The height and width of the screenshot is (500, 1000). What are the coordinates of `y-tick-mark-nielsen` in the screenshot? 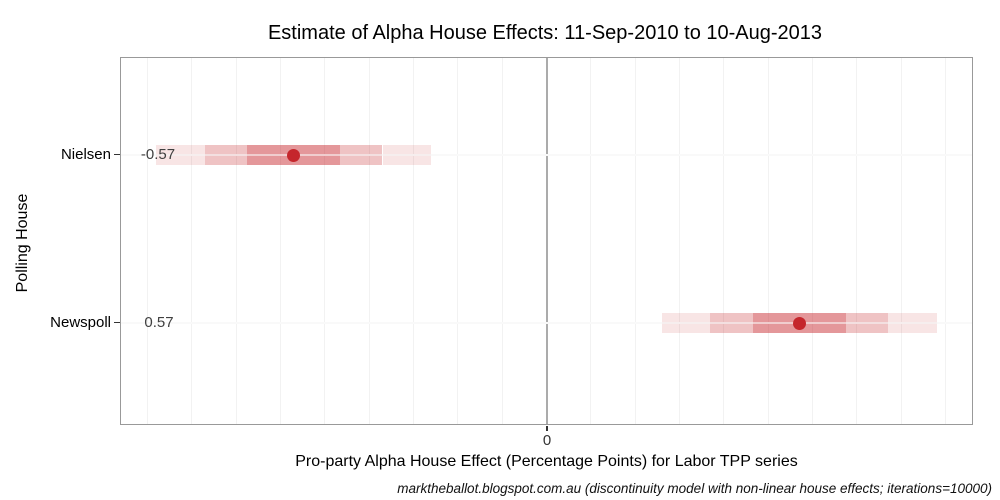 It's located at (117, 154).